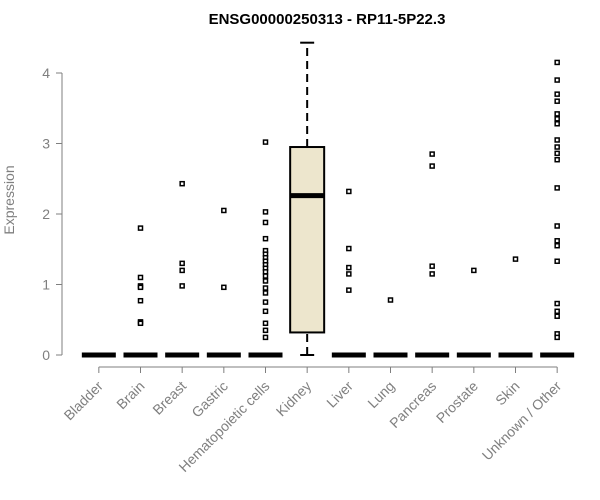  Describe the element at coordinates (507, 393) in the screenshot. I see `x-tick-label-10: Skin` at that location.